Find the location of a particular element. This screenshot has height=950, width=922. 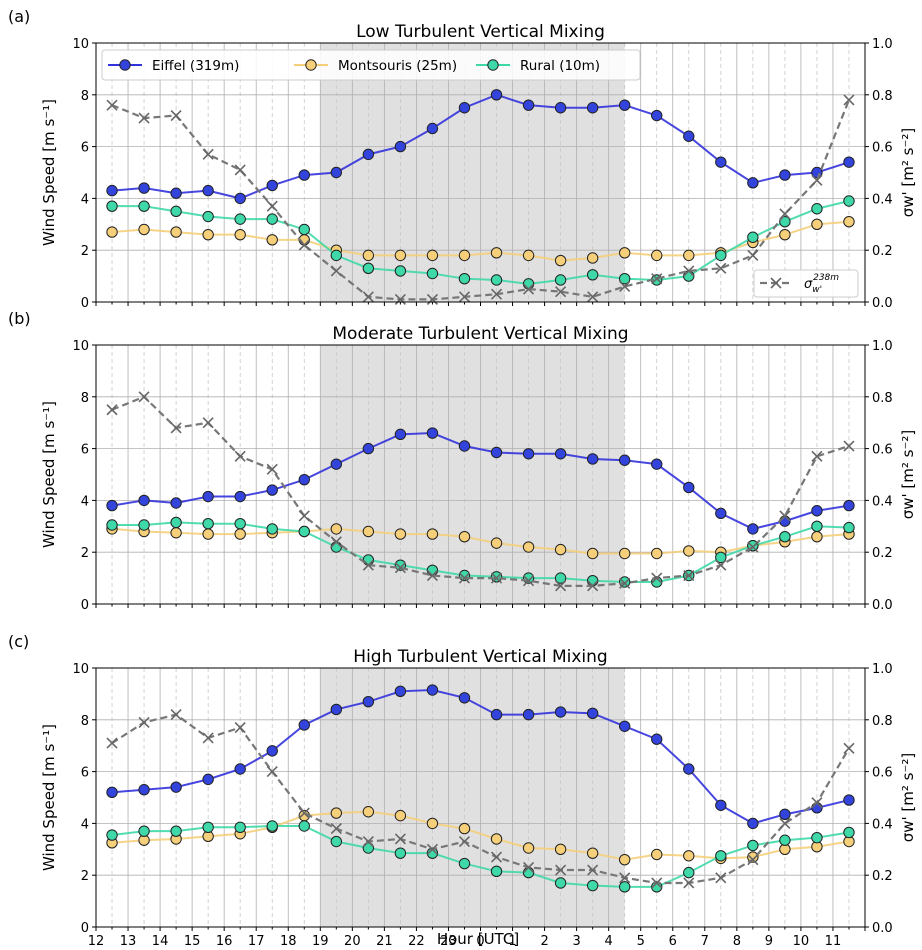

panel-title: Moderate Turbulent Vertical Mixing is located at coordinates (480, 334).